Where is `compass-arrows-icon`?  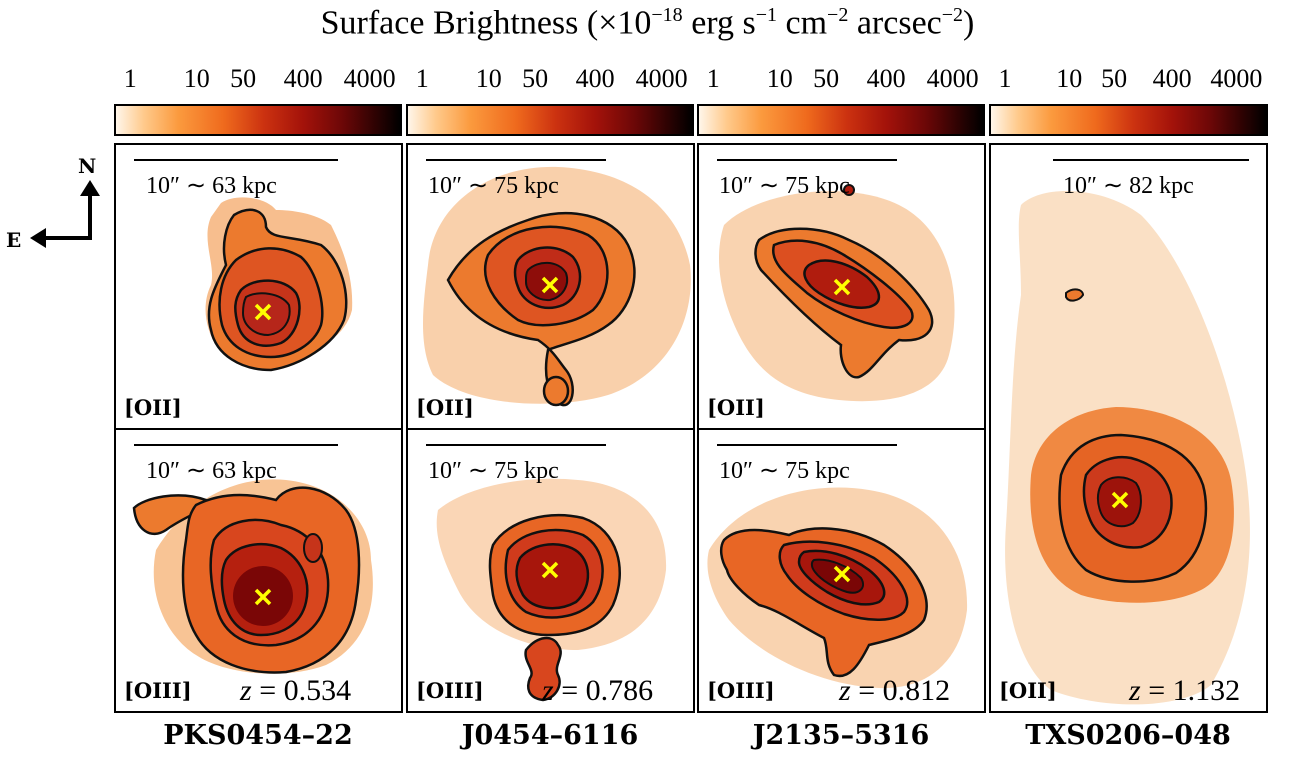 compass-arrows-icon is located at coordinates (65, 214).